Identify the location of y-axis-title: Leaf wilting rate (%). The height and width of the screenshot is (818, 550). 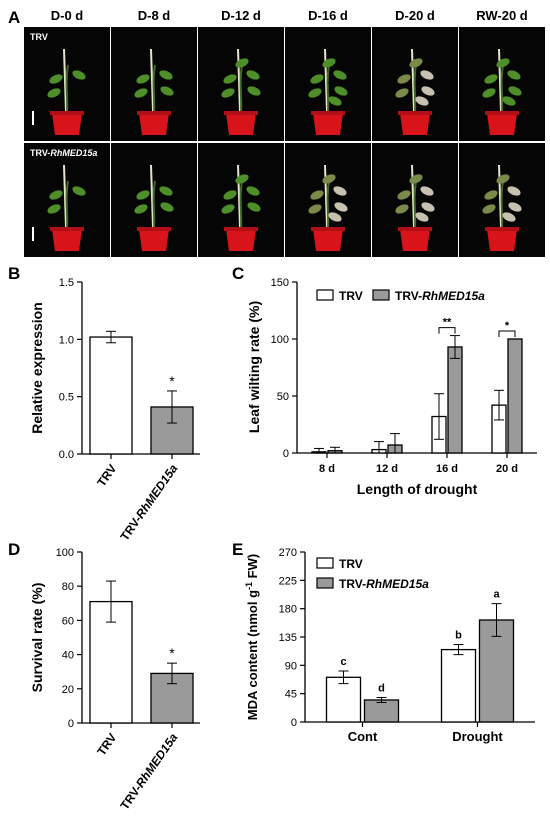
(254, 367).